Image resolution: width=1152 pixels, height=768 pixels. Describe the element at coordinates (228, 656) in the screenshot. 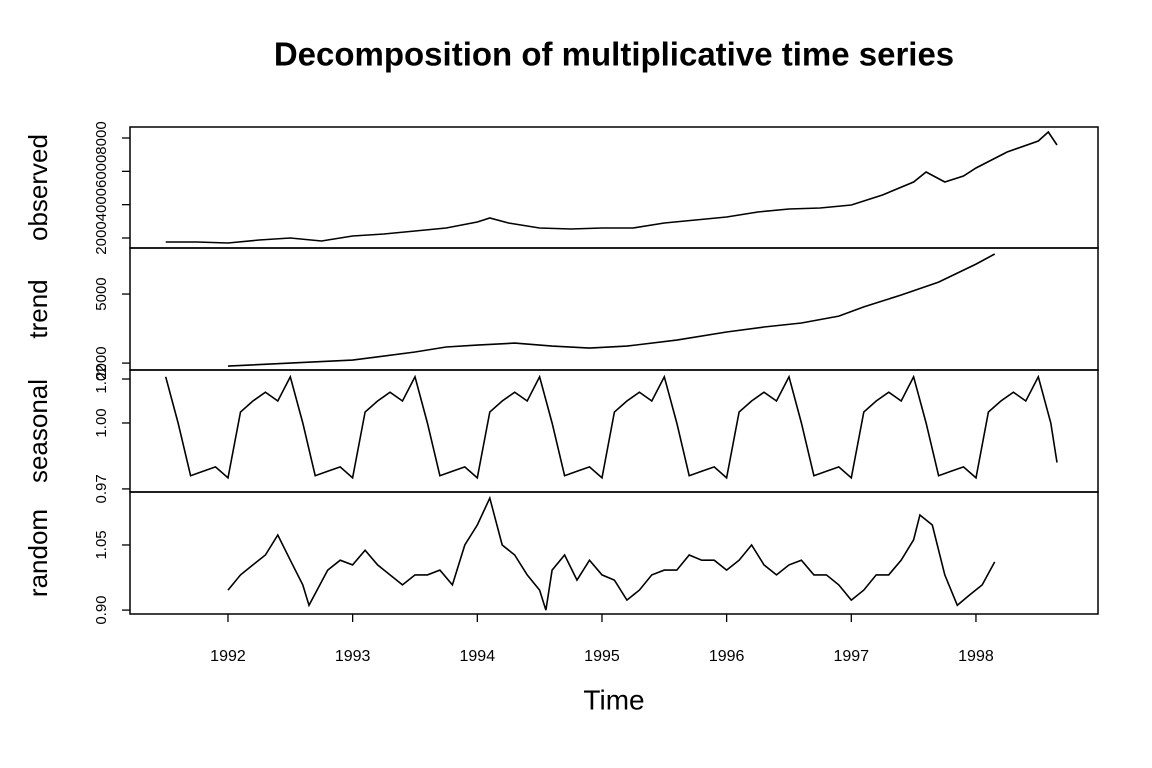

I see `x-tick-label: 1992` at that location.